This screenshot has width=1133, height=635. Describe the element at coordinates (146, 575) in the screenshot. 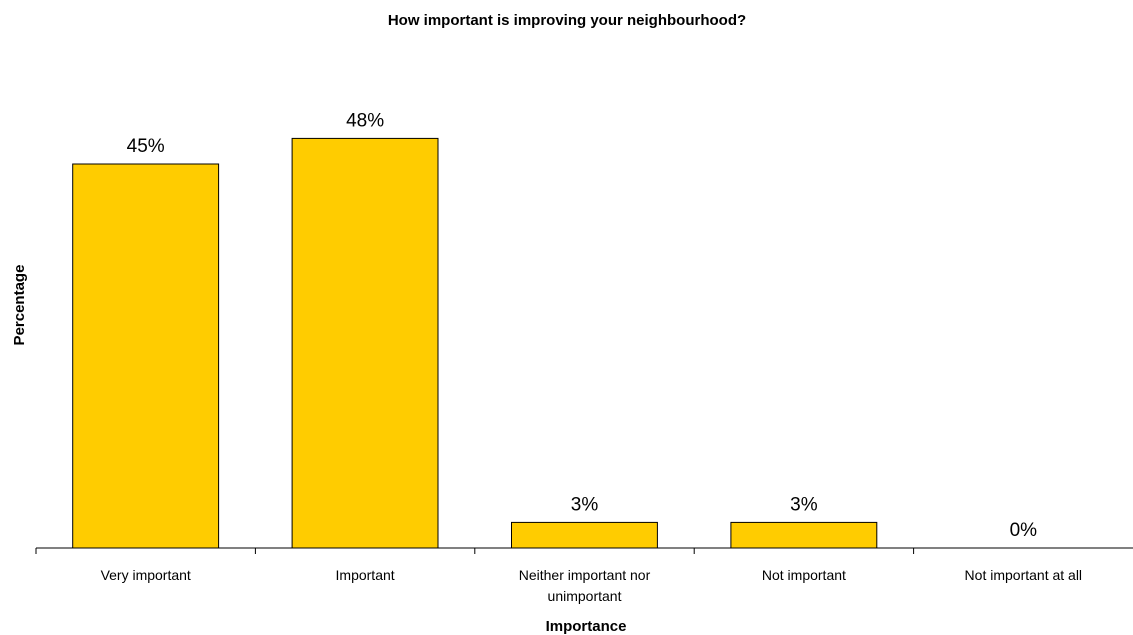

I see `x-tick-label-0: Very important` at that location.